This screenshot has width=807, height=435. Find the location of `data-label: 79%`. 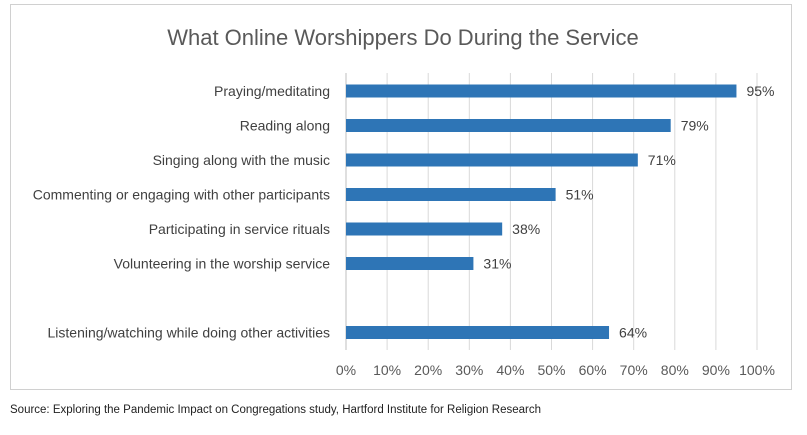

data-label: 79% is located at coordinates (695, 126).